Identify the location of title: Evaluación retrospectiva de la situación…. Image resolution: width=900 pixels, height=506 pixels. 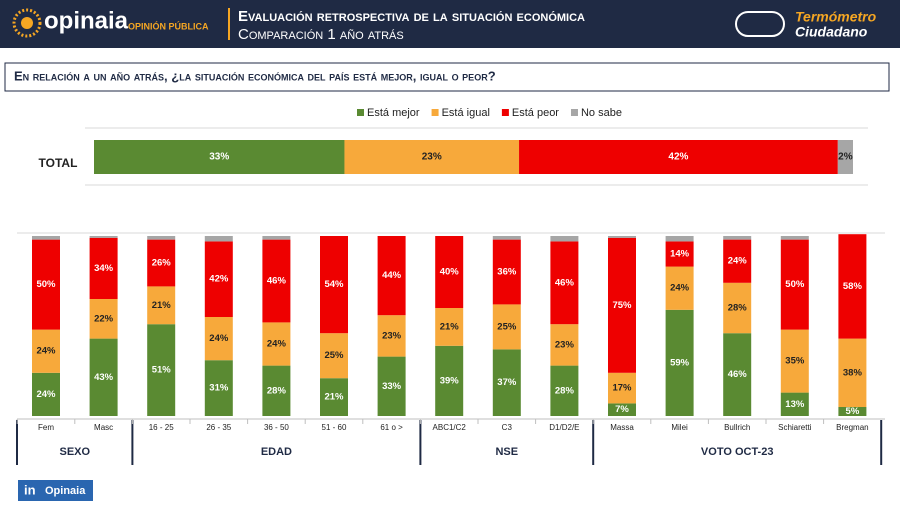
(411, 16).